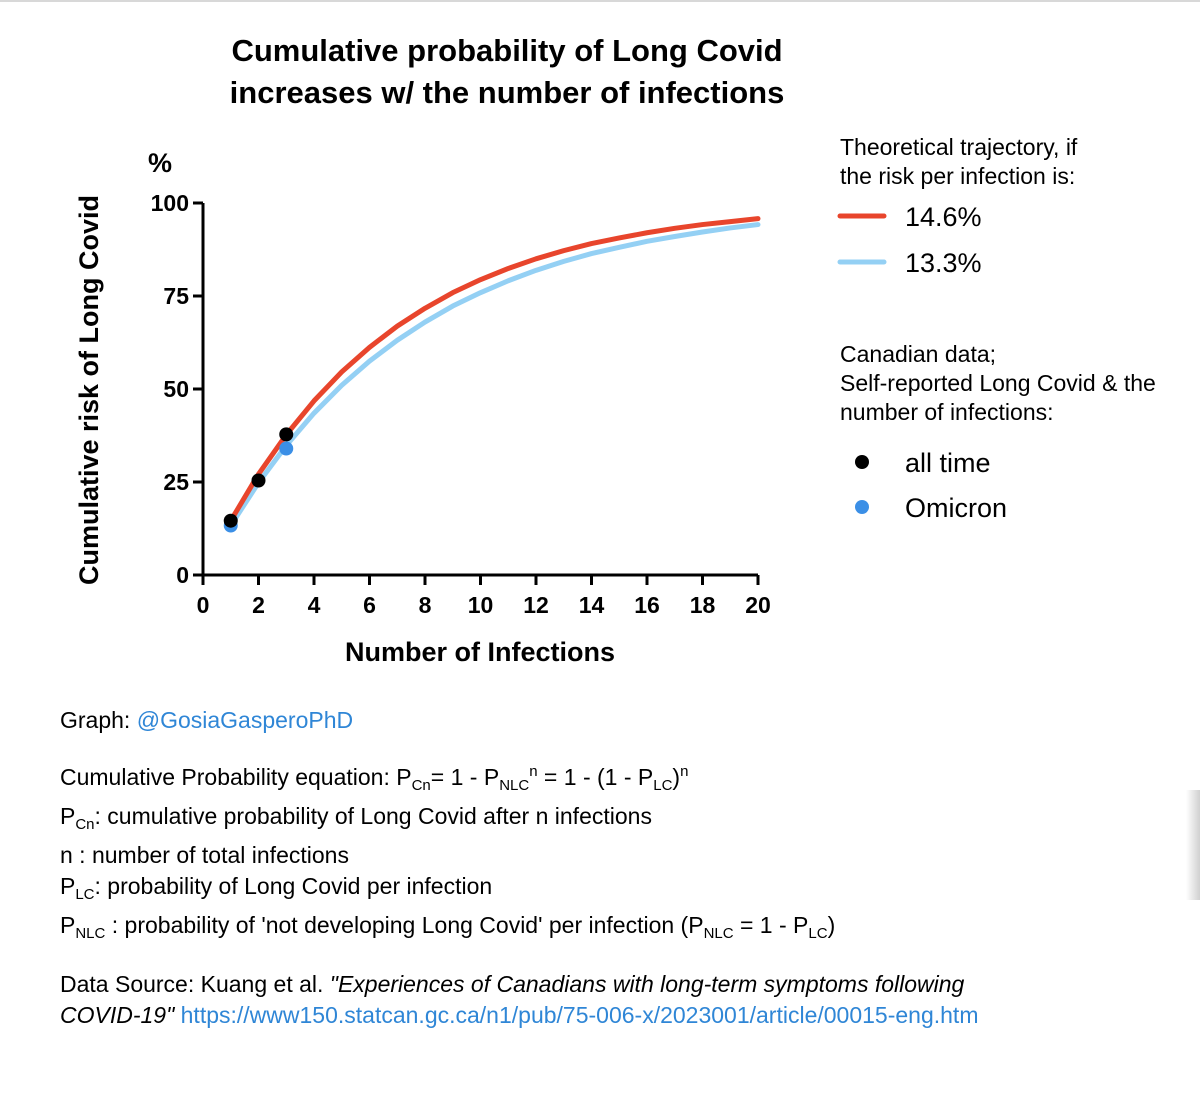 The image size is (1200, 1093). What do you see at coordinates (286, 448) in the screenshot?
I see `data-point-Omicron` at bounding box center [286, 448].